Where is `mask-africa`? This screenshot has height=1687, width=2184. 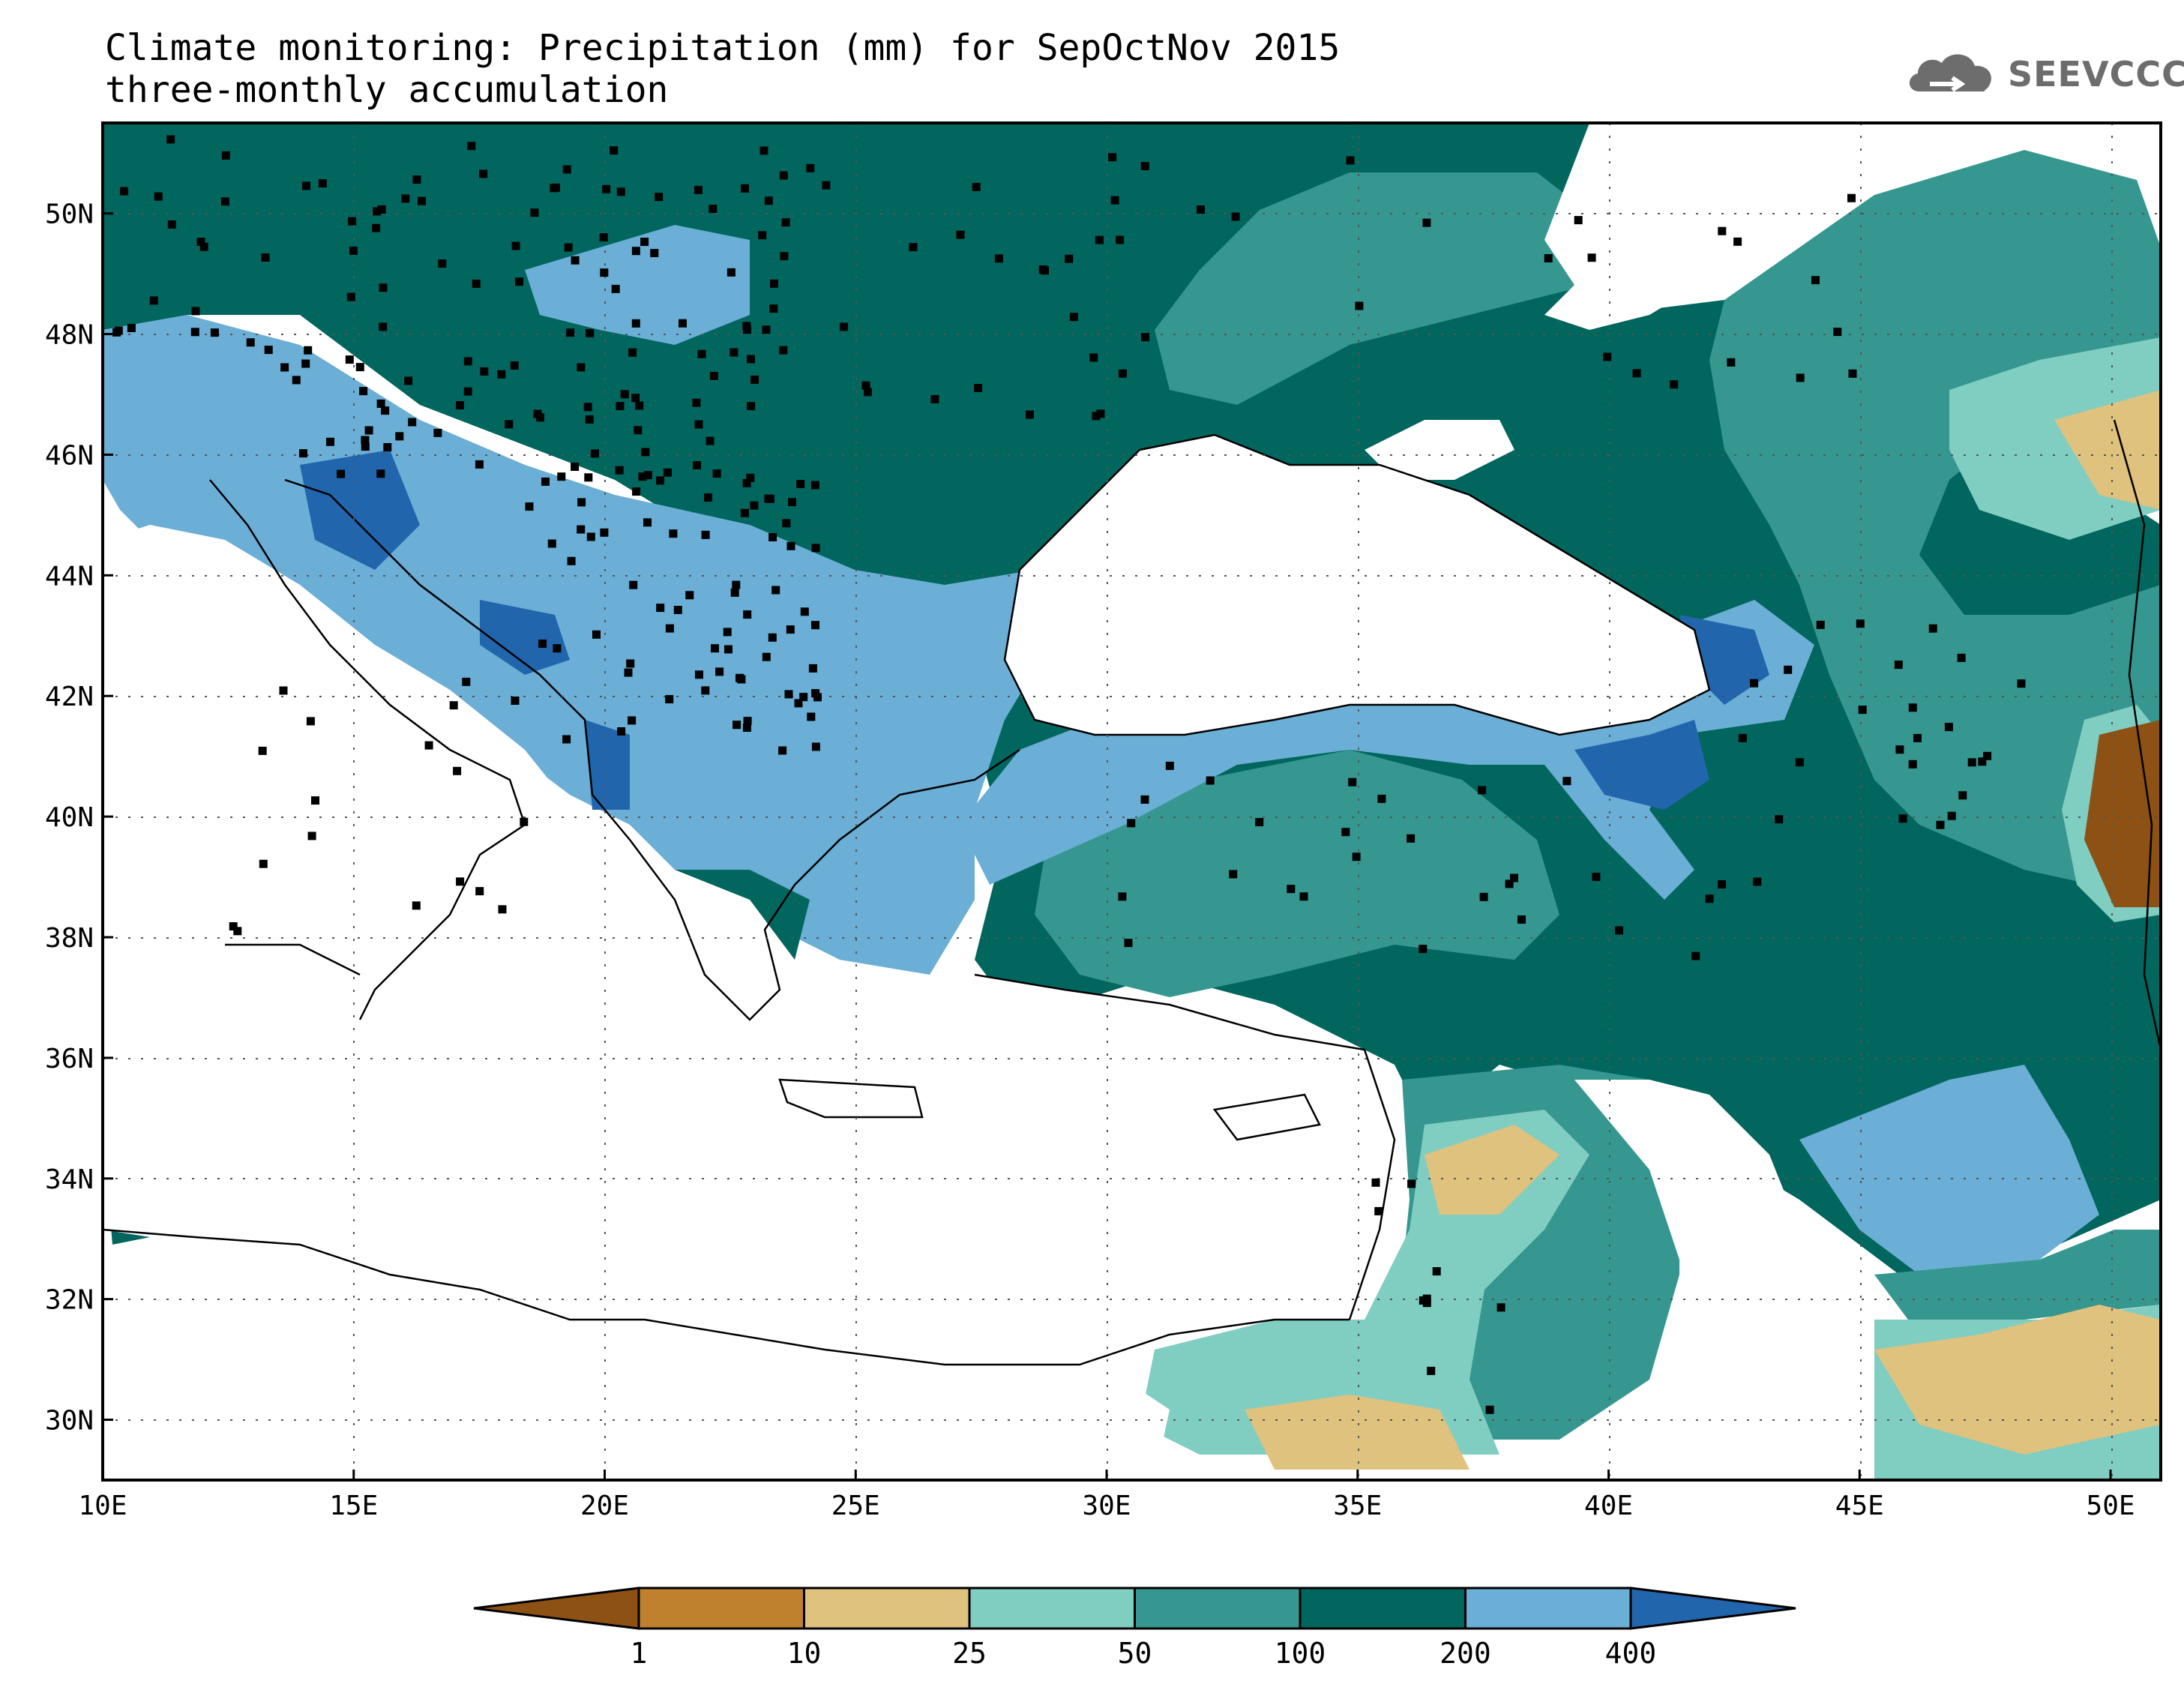 mask-africa is located at coordinates (636, 1362).